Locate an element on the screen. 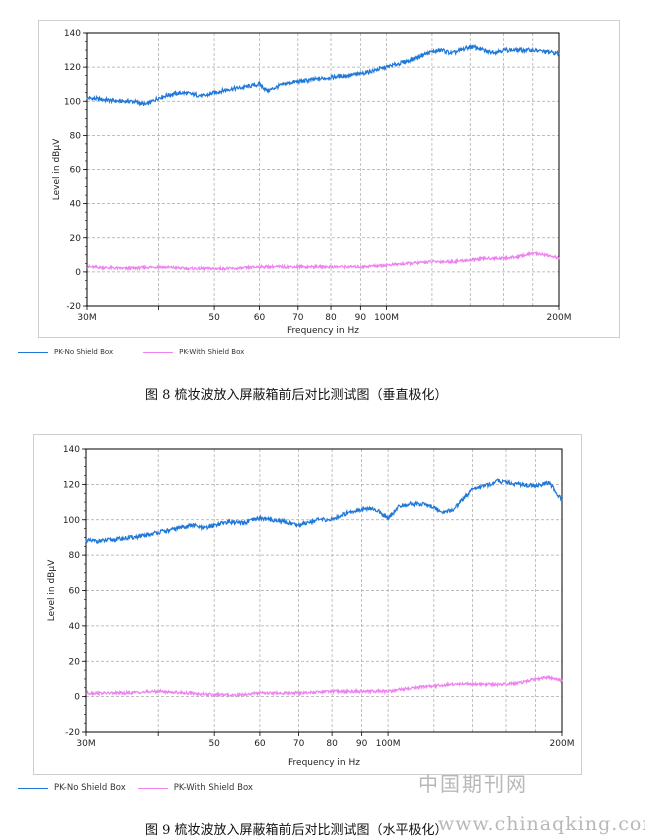  legend-fig9: PK-No Shield Box PK-With Shield Box is located at coordinates (141, 788).